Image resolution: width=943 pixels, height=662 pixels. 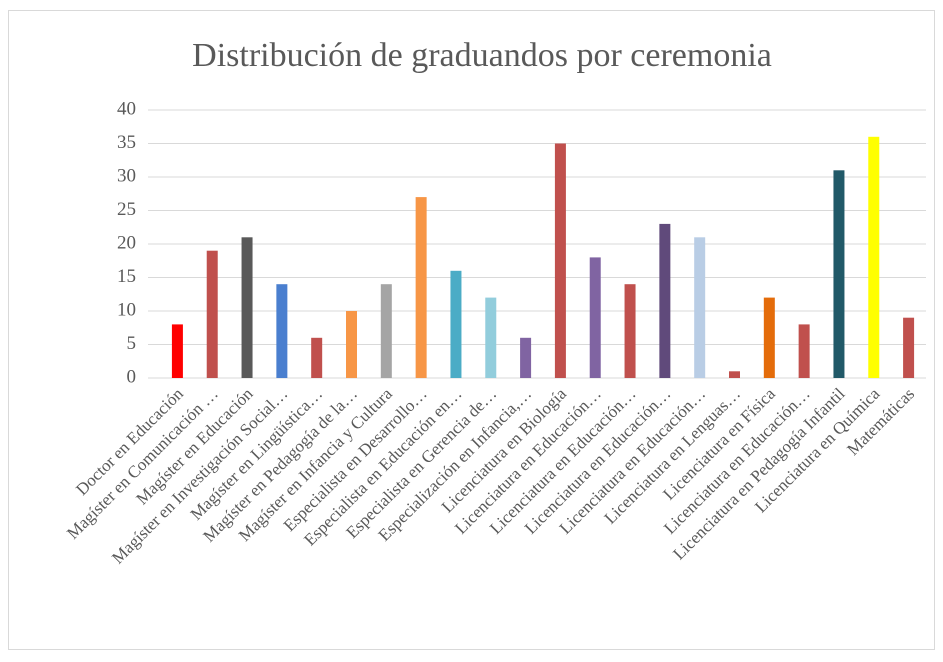 What do you see at coordinates (126, 108) in the screenshot?
I see `y-tick-label: 40` at bounding box center [126, 108].